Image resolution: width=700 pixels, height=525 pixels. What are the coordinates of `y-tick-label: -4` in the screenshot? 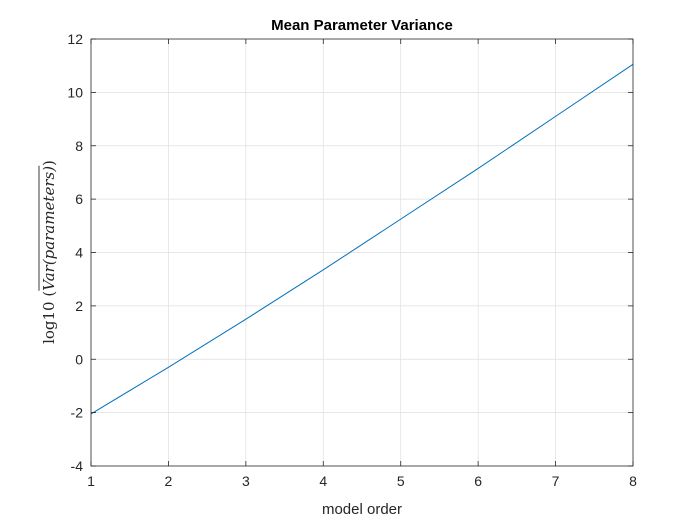 It's located at (77, 466).